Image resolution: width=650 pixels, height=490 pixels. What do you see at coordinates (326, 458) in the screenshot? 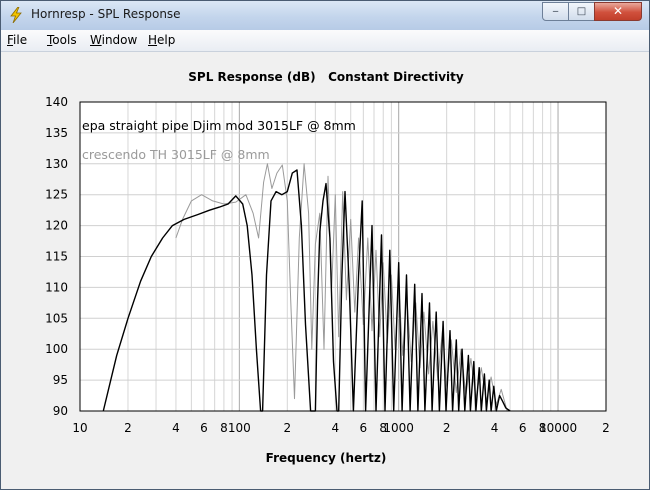
I see `x-axis-label: Frequency (hertz)` at bounding box center [326, 458].